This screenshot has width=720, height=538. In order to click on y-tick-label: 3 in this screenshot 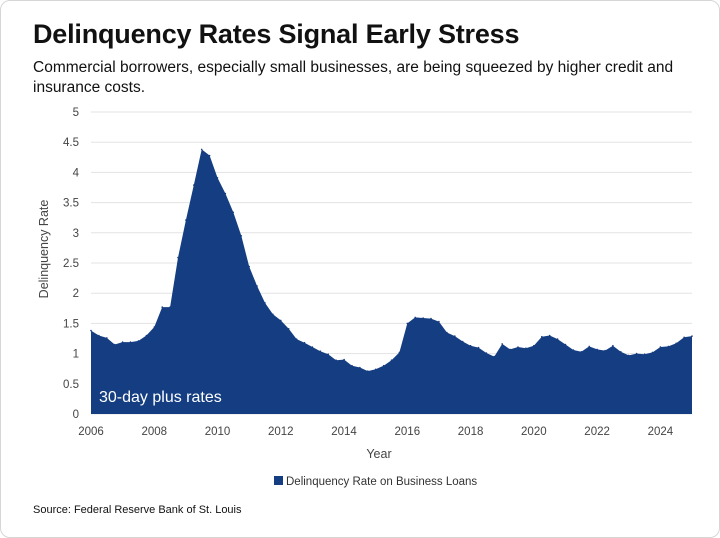, I will do `click(76, 234)`.